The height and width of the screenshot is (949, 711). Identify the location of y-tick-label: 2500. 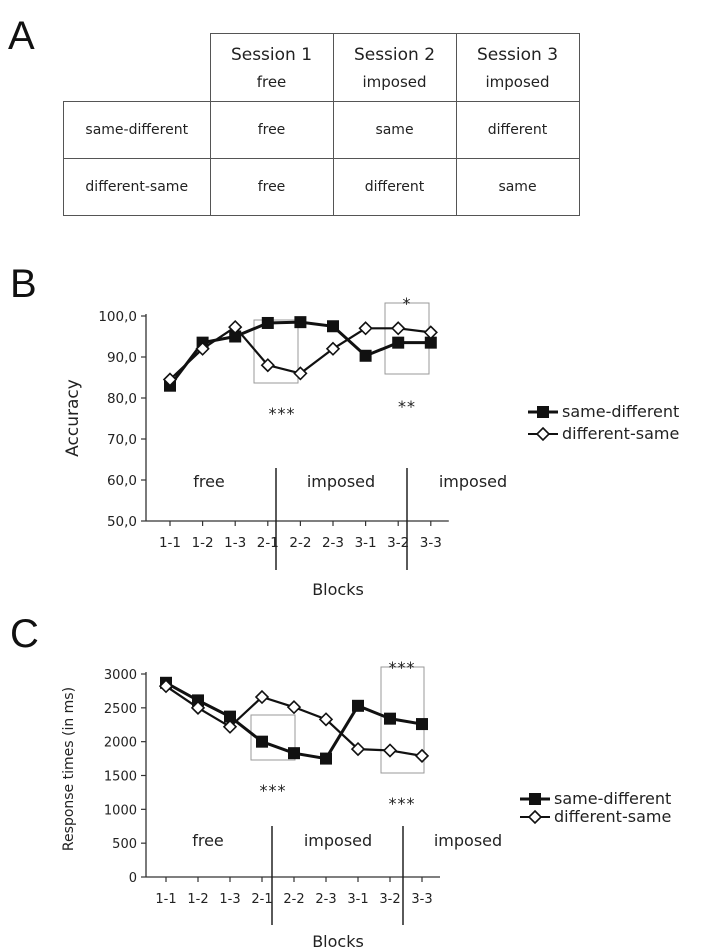
(120, 709).